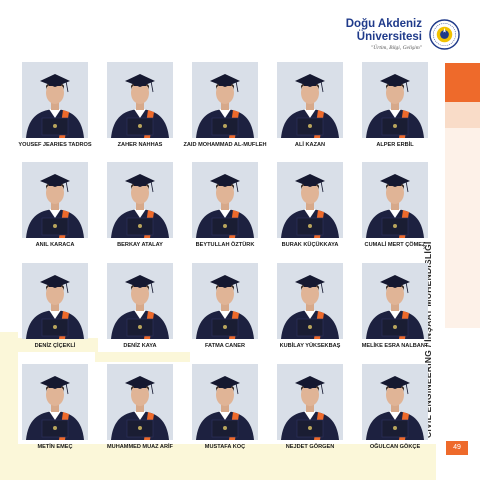 This screenshot has width=480, height=480. I want to click on university-motto: "Ürtim, Bilgi, Gelişim", so click(396, 48).